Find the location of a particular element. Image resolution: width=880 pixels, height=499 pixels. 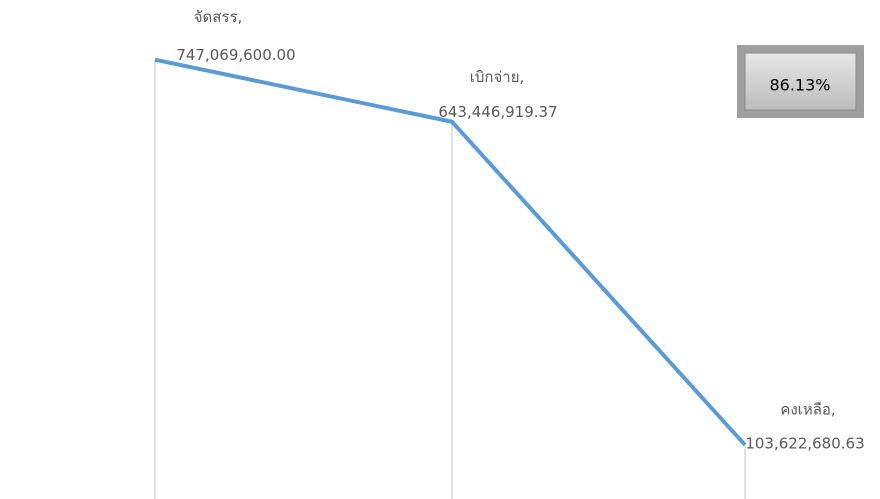

badge-face is located at coordinates (800, 81).